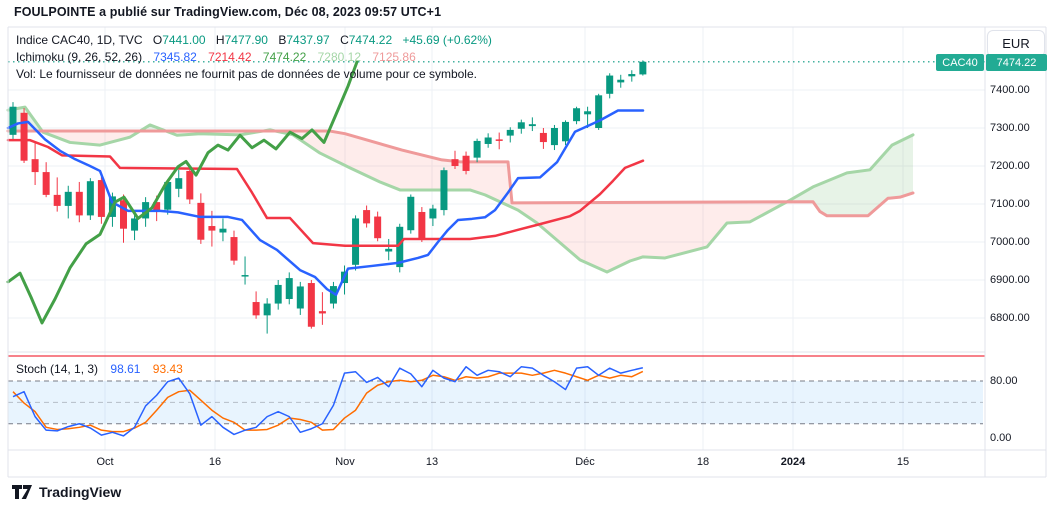 This screenshot has width=1050, height=511. I want to click on chikou-value: 7474.22, so click(284, 57).